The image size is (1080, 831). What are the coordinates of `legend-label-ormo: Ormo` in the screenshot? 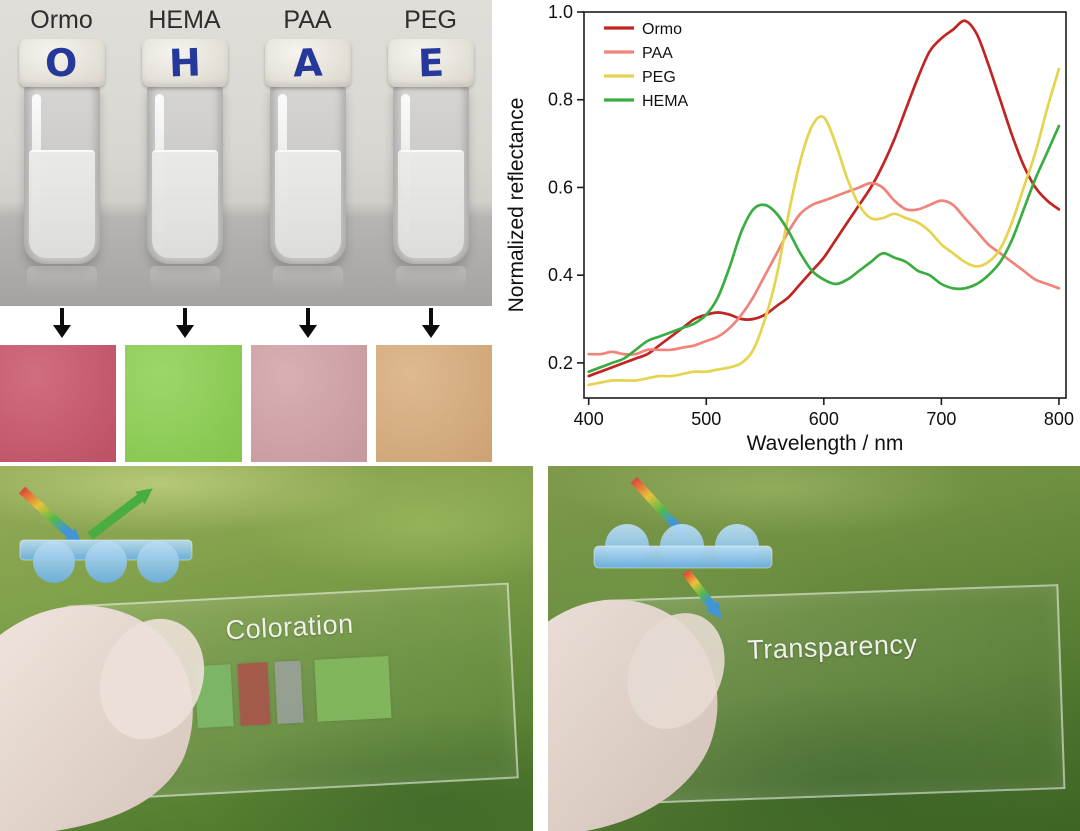 It's located at (662, 29).